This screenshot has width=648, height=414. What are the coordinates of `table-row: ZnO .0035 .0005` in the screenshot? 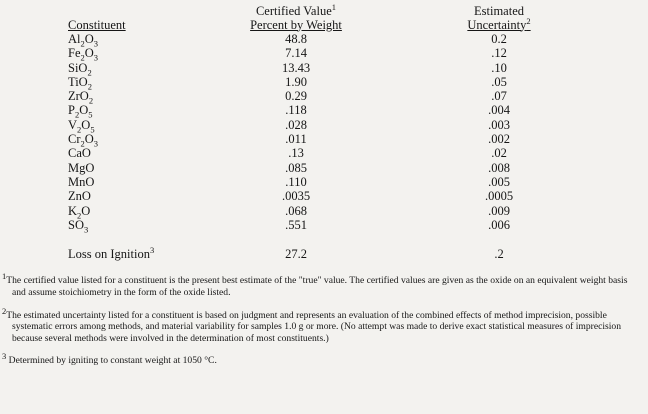 It's located at (309, 196).